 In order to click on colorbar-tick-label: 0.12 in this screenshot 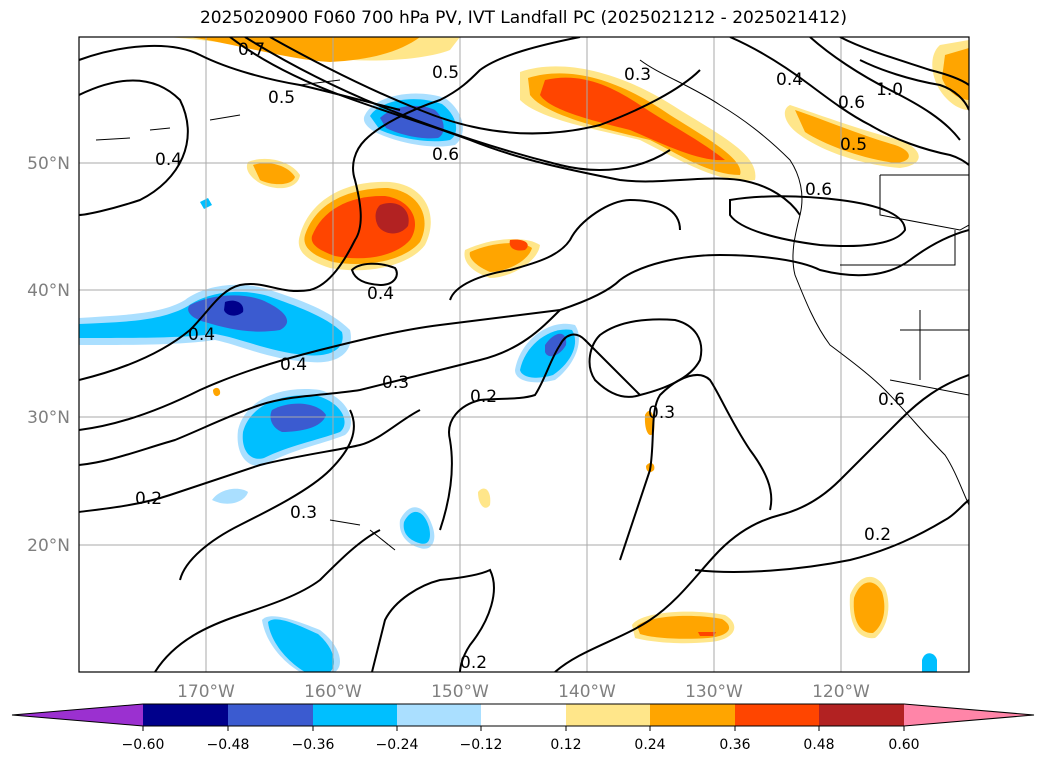, I will do `click(565, 745)`.